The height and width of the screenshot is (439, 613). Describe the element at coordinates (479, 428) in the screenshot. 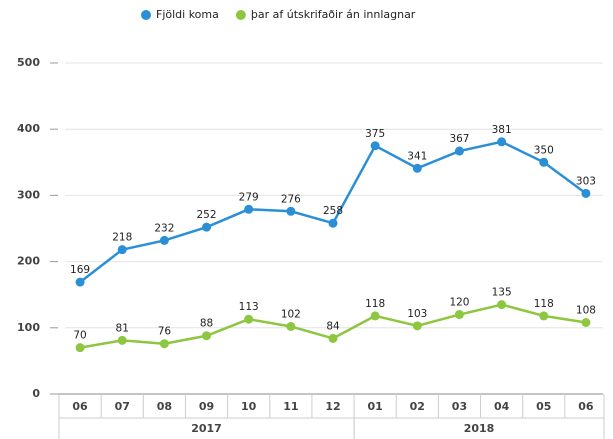

I see `x-group-label: 2018` at that location.